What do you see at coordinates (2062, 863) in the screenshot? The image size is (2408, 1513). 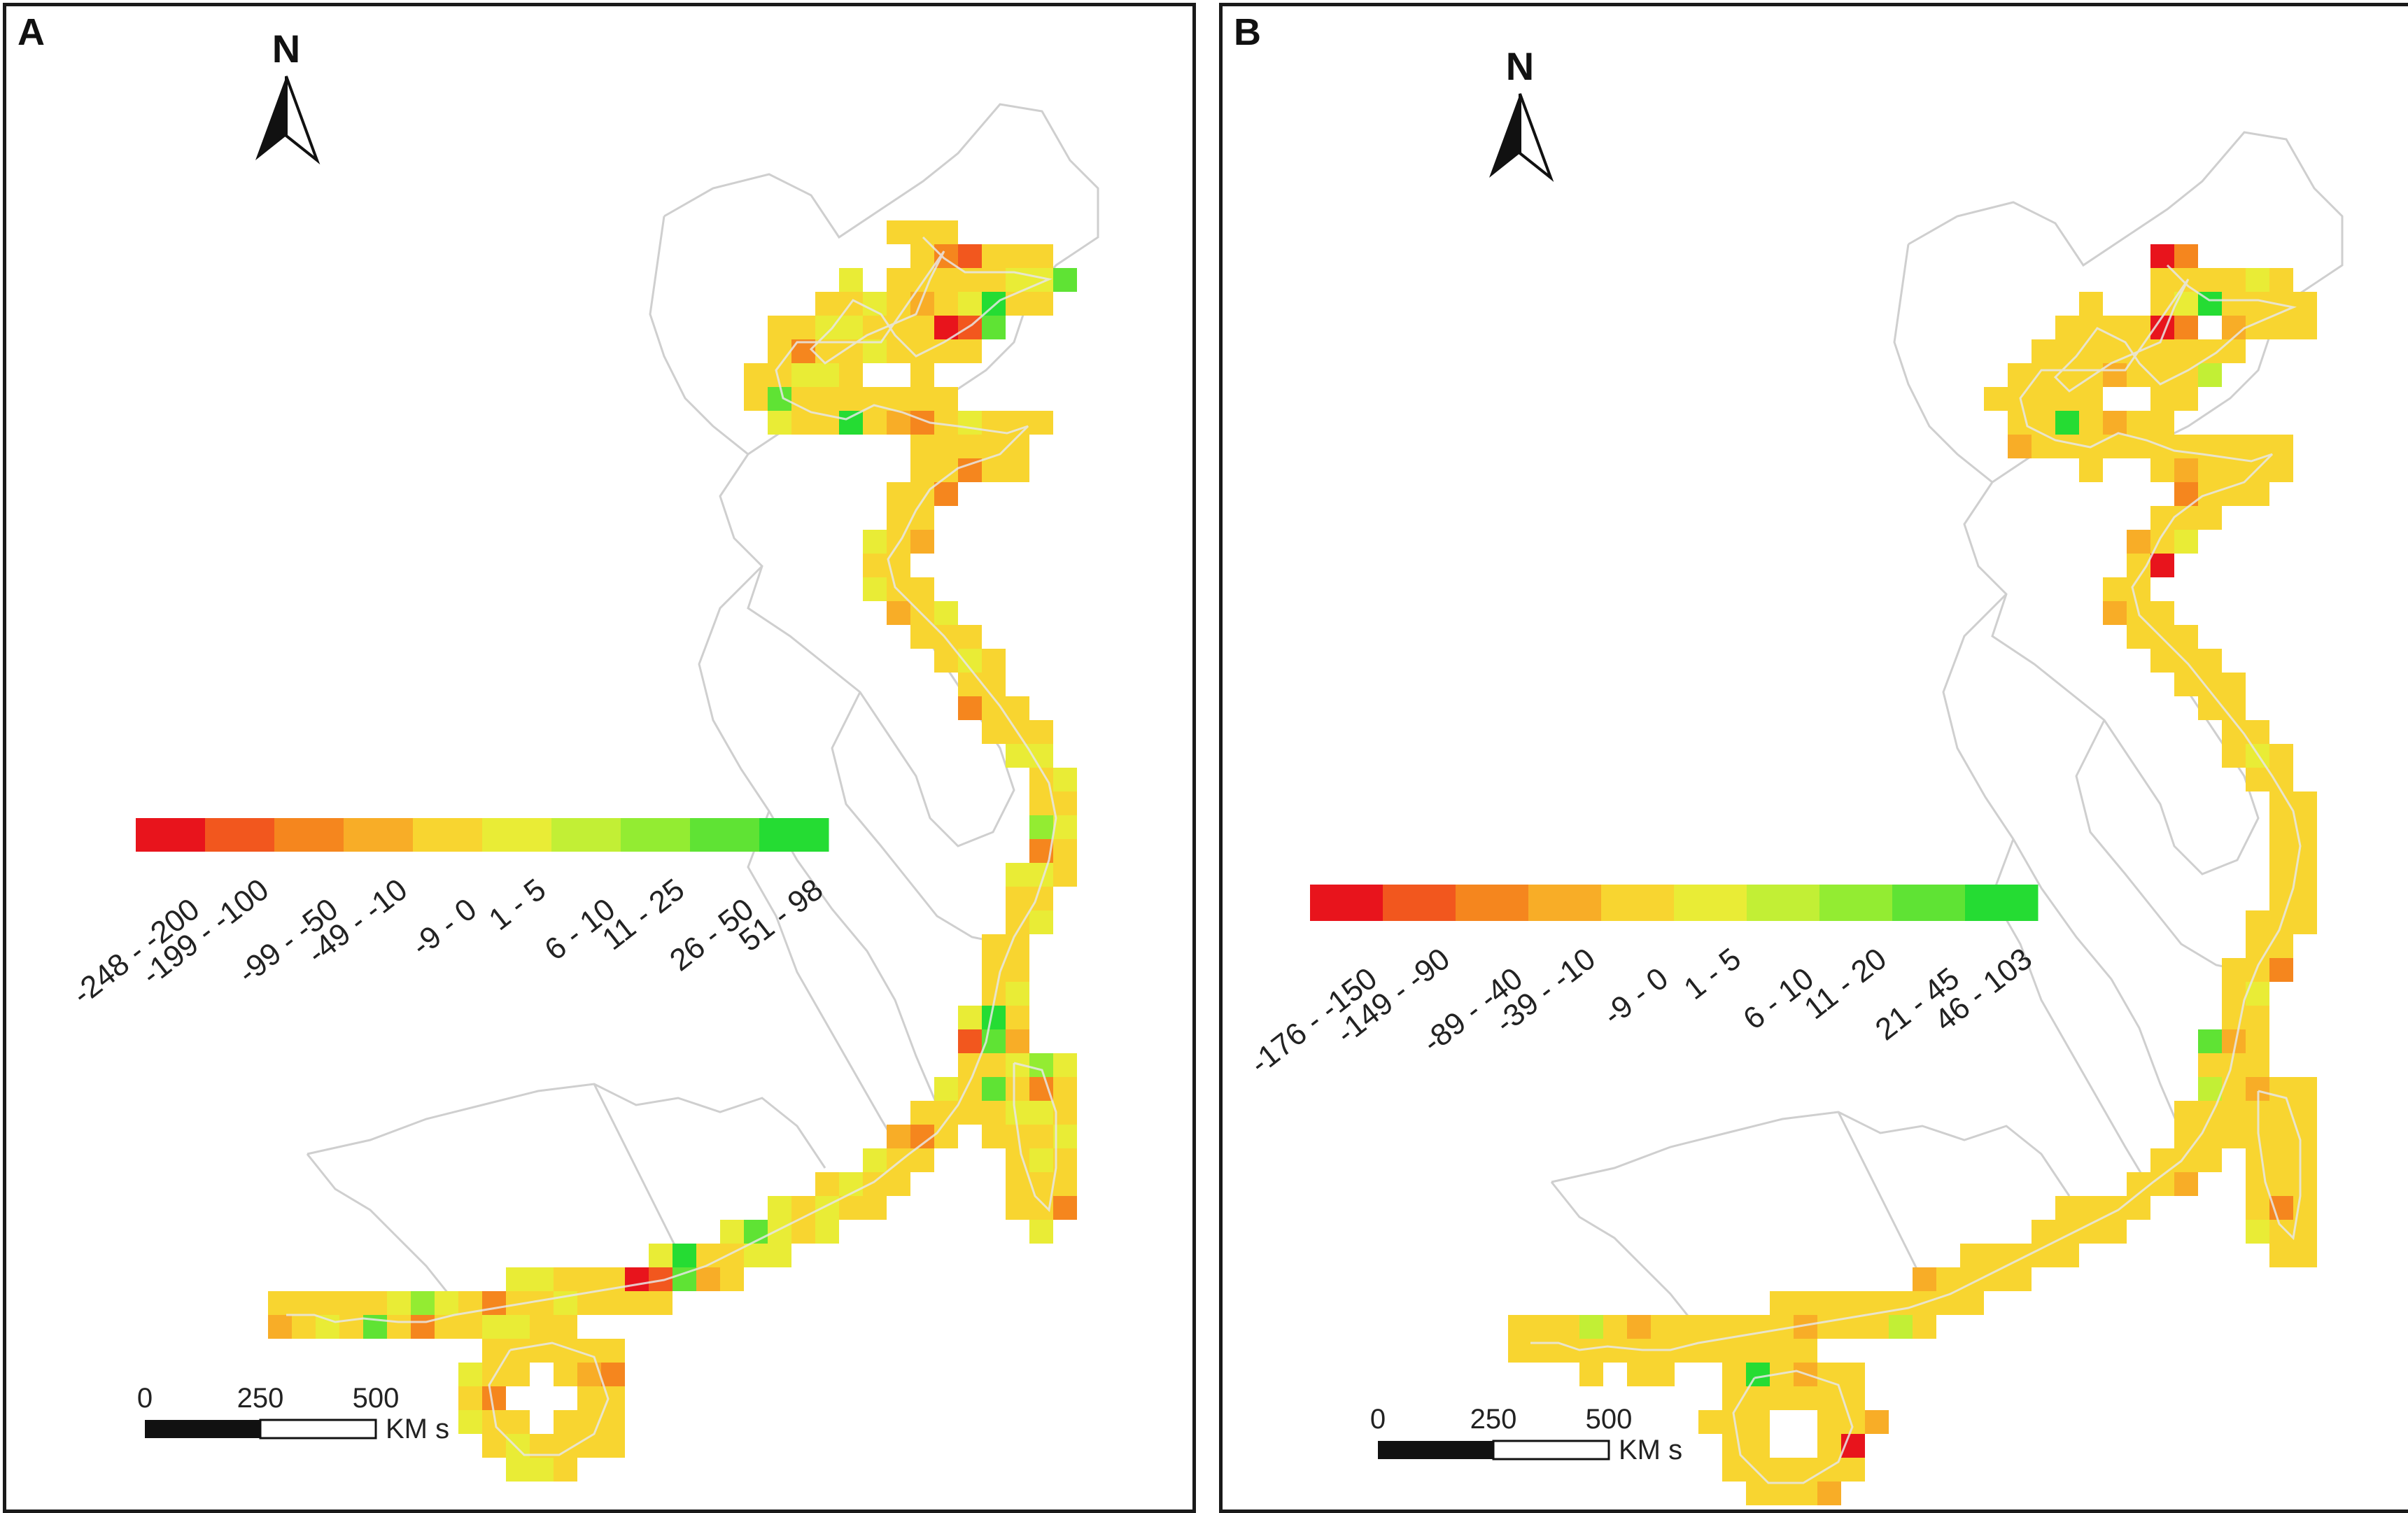 I see `boundary-line` at bounding box center [2062, 863].